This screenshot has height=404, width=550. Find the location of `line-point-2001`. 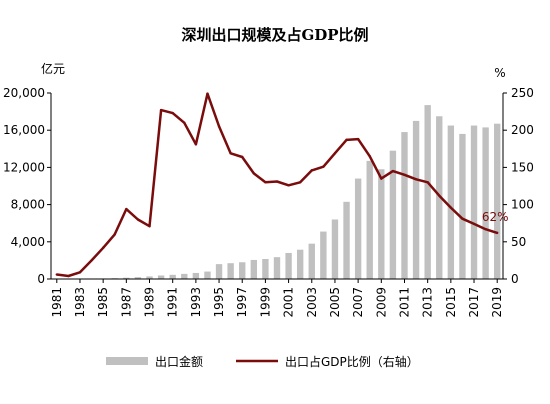

line-point-2001 is located at coordinates (288, 185).